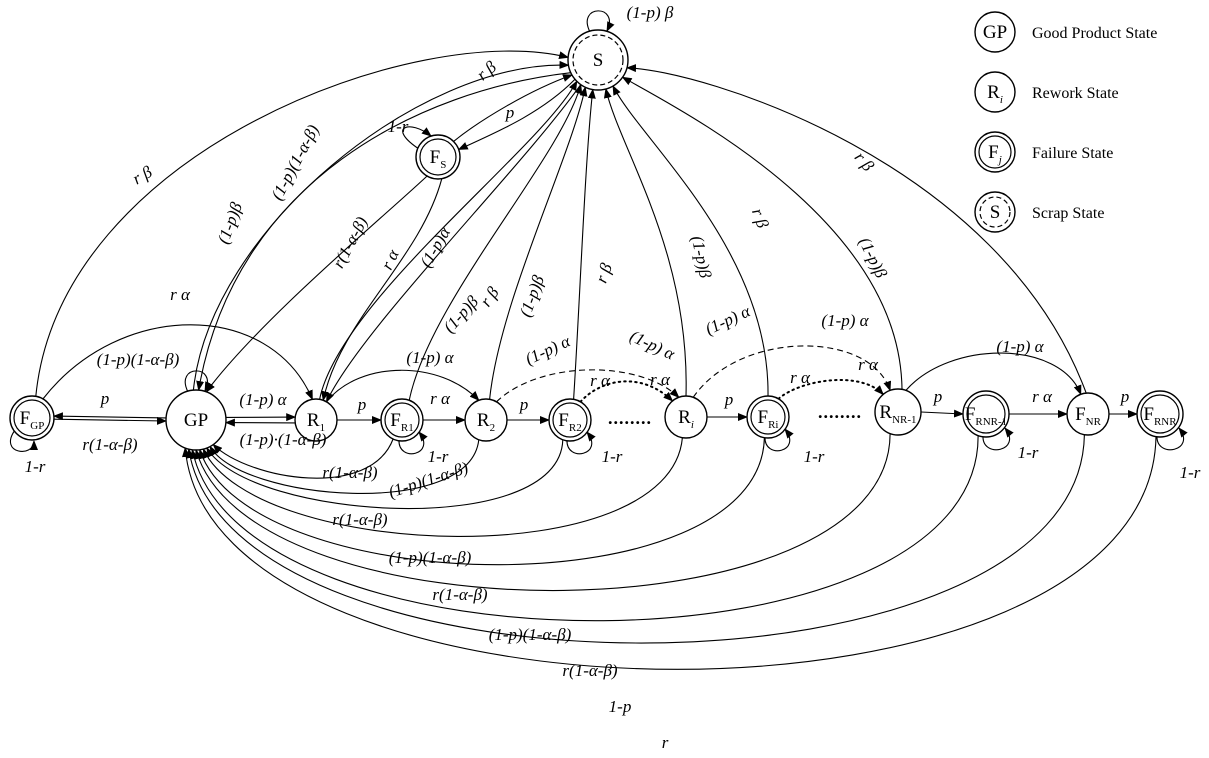  I want to click on arrow-fr2-ri, so click(626, 391).